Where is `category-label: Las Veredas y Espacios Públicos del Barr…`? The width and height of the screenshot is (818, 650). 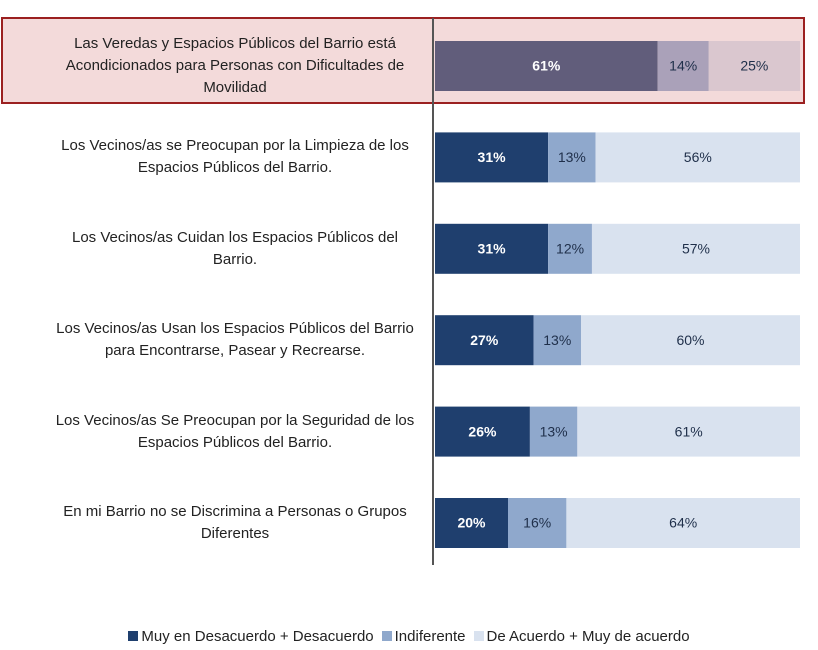
category-label: Las Veredas y Espacios Públicos del Barr… is located at coordinates (235, 65).